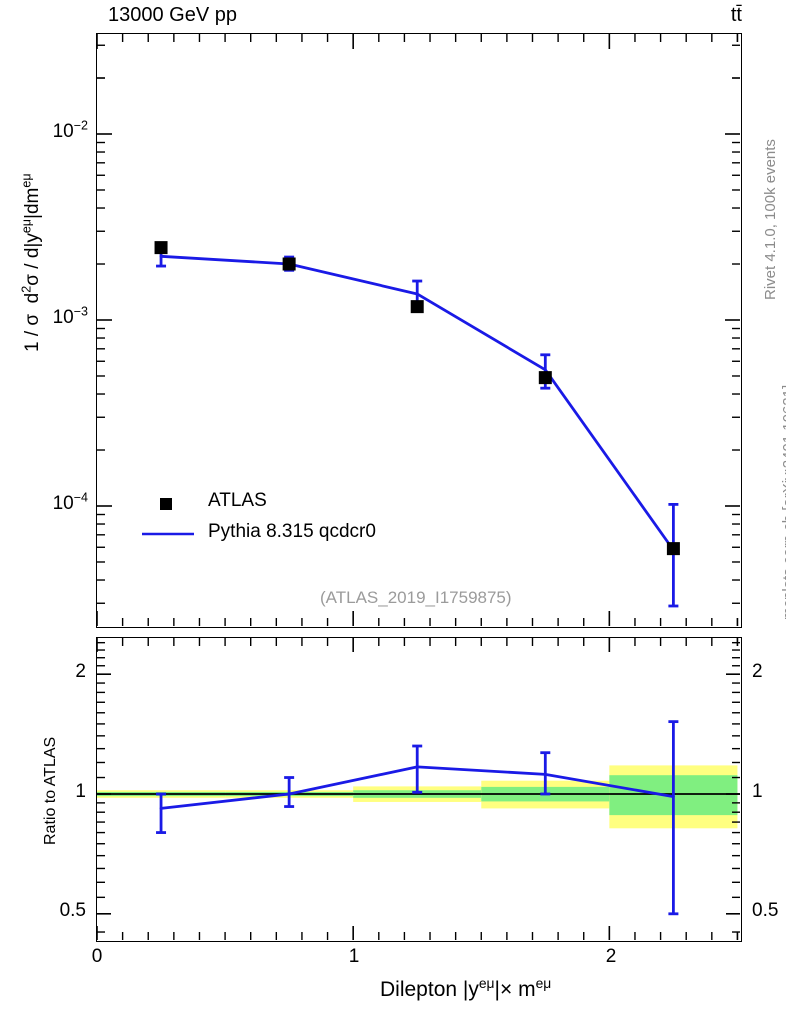 The width and height of the screenshot is (786, 1024). I want to click on ratio-ytick-1-left: 1, so click(80, 791).